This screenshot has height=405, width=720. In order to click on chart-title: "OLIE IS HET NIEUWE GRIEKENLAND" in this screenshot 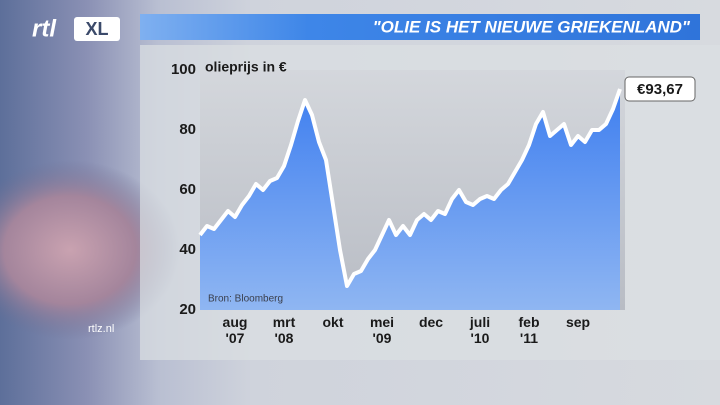, I will do `click(532, 26)`.